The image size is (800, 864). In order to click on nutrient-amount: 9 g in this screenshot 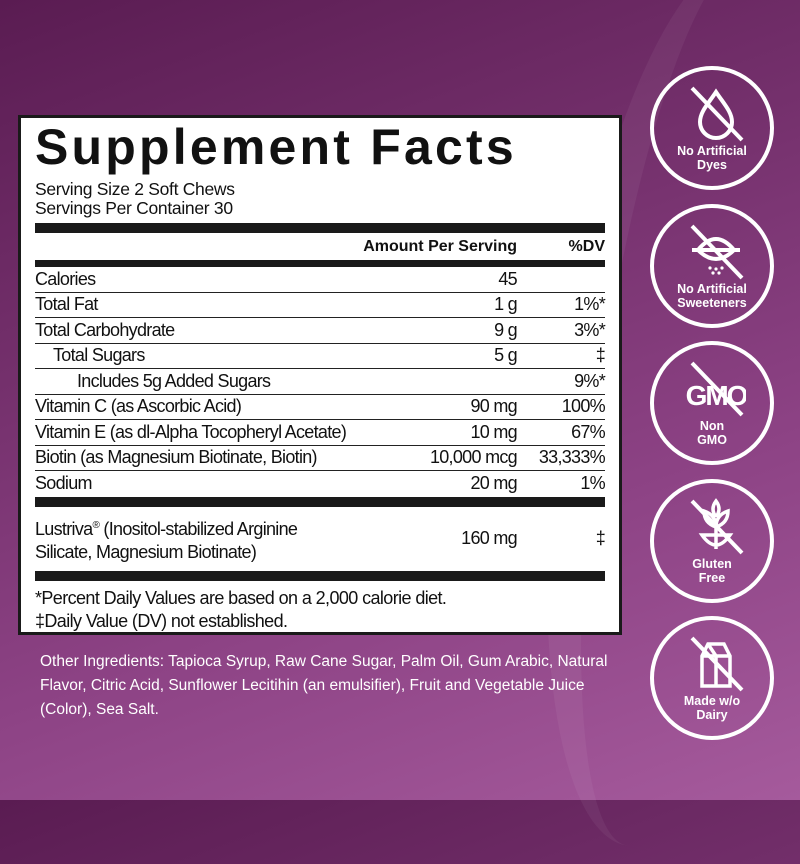, I will do `click(506, 329)`.